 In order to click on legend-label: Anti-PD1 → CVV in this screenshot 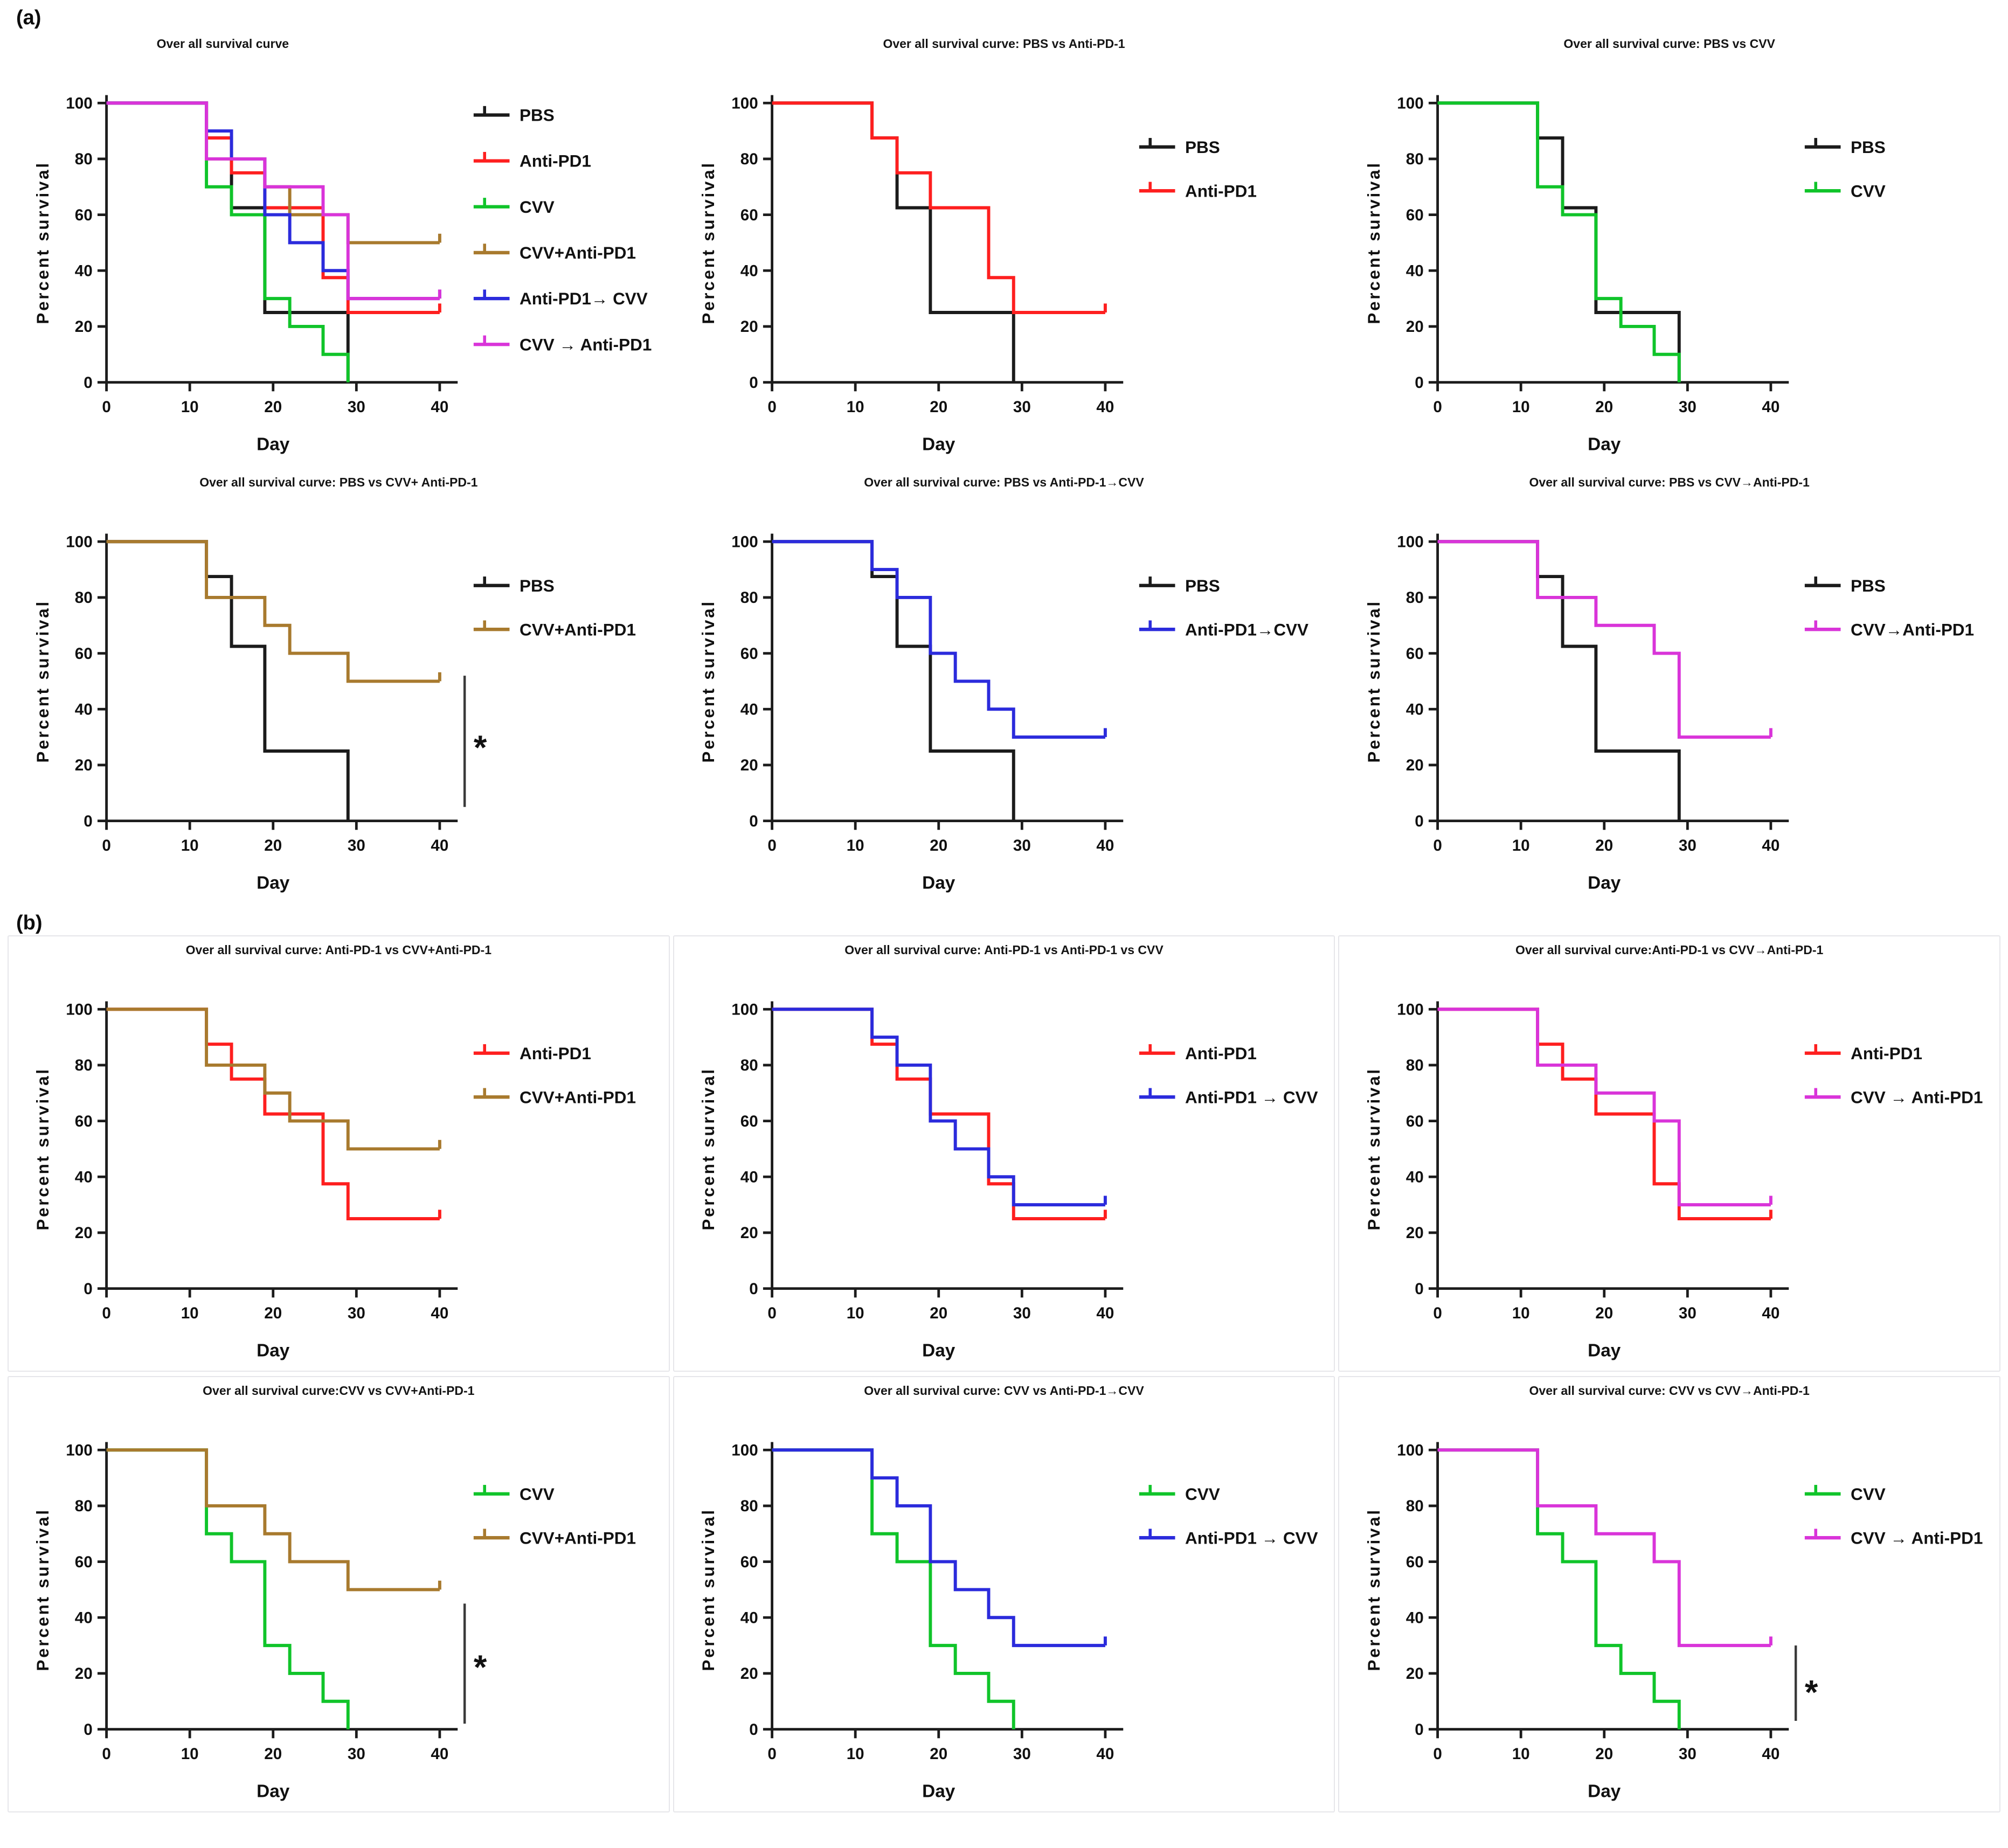, I will do `click(1251, 1097)`.